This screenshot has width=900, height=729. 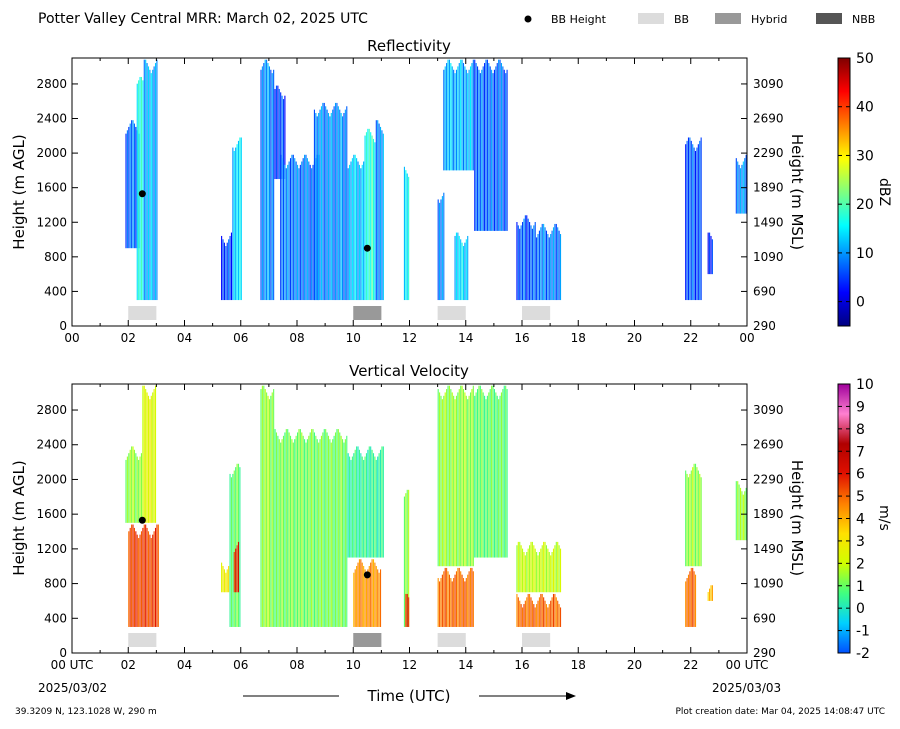 What do you see at coordinates (409, 696) in the screenshot?
I see `time-axis-title: Time (UTC)` at bounding box center [409, 696].